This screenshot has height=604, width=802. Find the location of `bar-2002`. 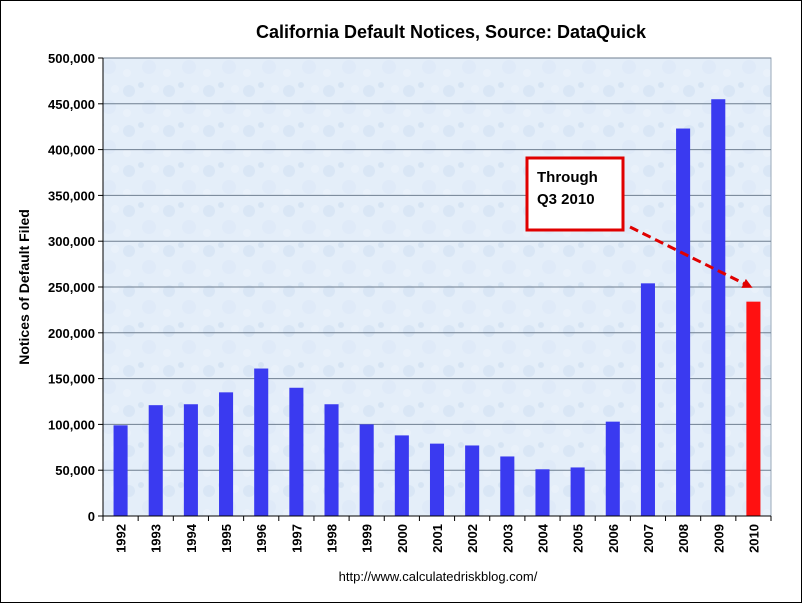

bar-2002 is located at coordinates (472, 480).